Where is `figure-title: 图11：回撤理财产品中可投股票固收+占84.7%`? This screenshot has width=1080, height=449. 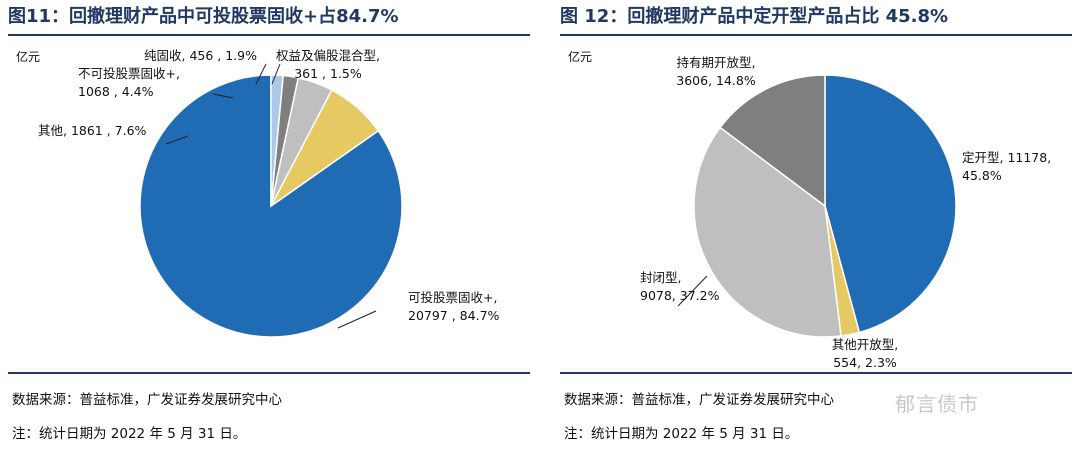
figure-title: 图11：回撤理财产品中可投股票固收+占84.7% is located at coordinates (203, 16).